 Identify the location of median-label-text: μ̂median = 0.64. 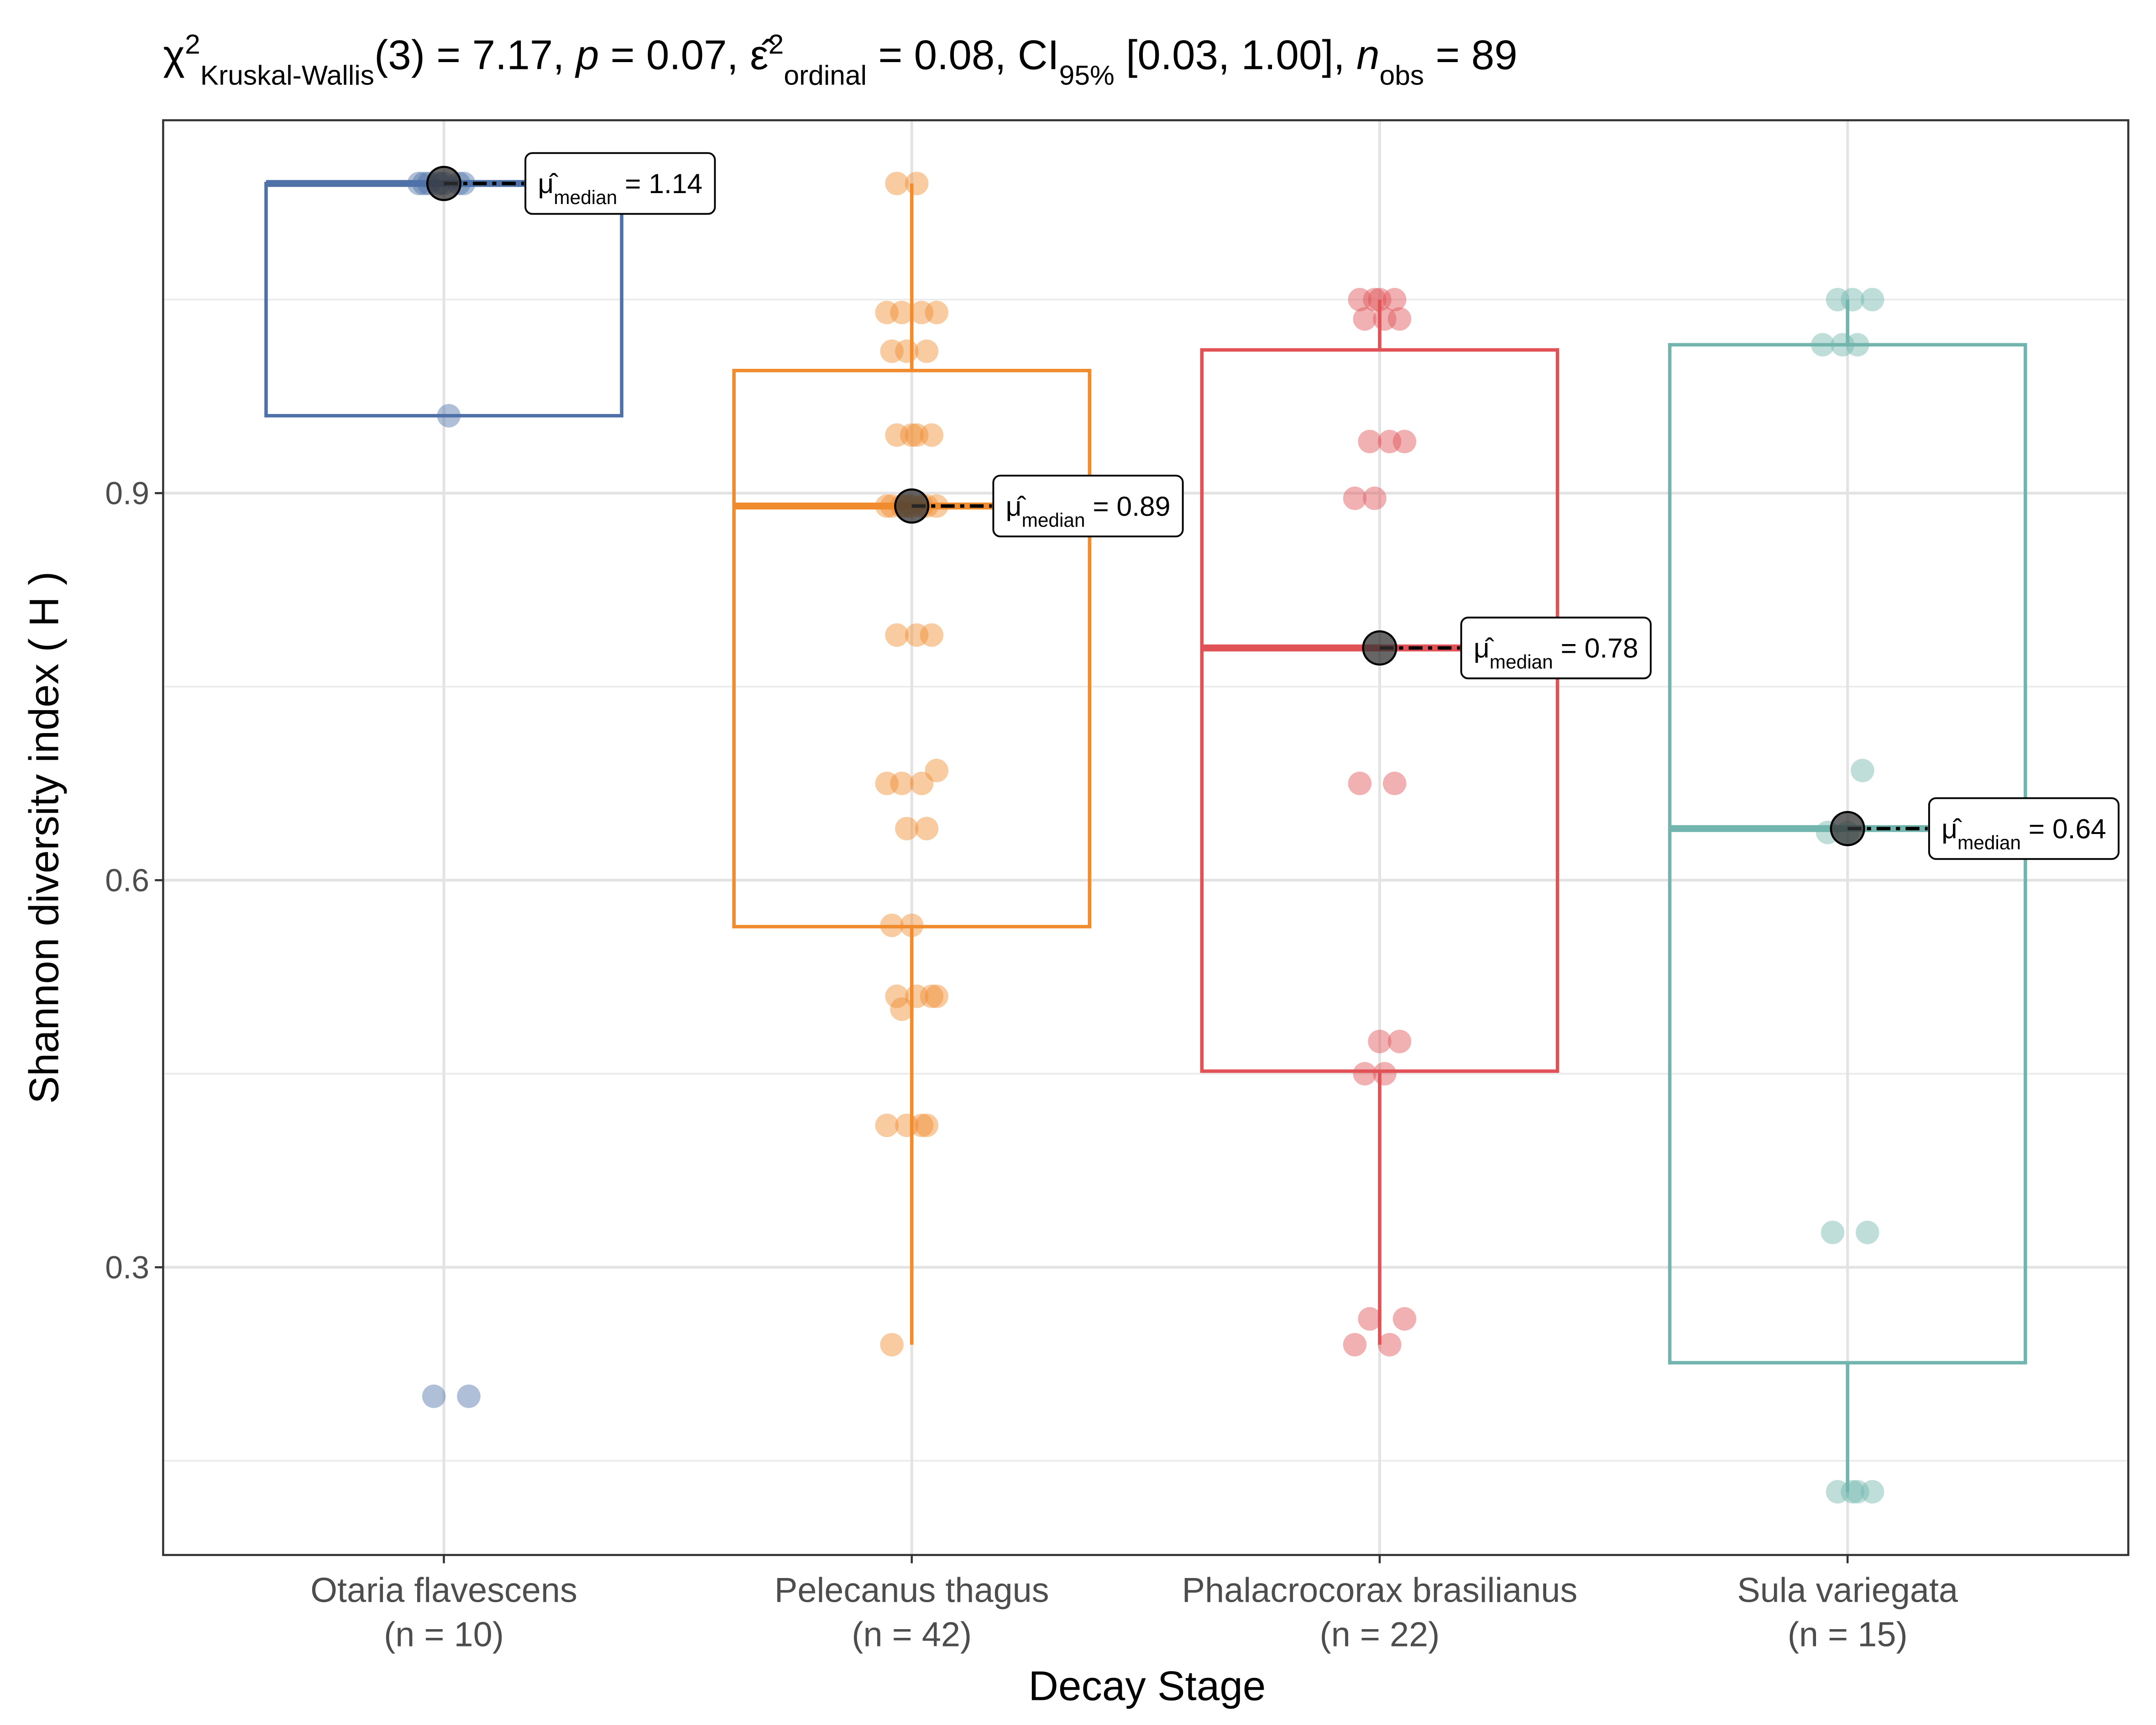
(2024, 833).